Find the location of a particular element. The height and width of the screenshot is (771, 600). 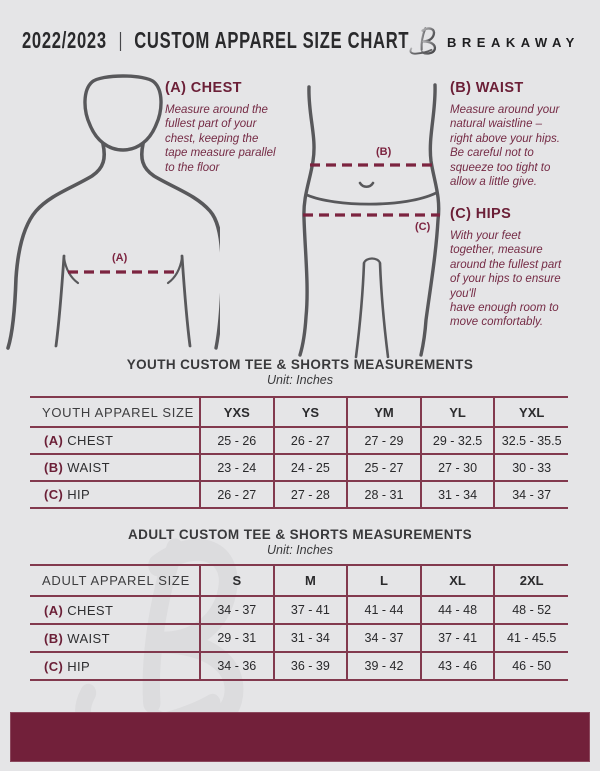

footer-bar is located at coordinates (300, 737).